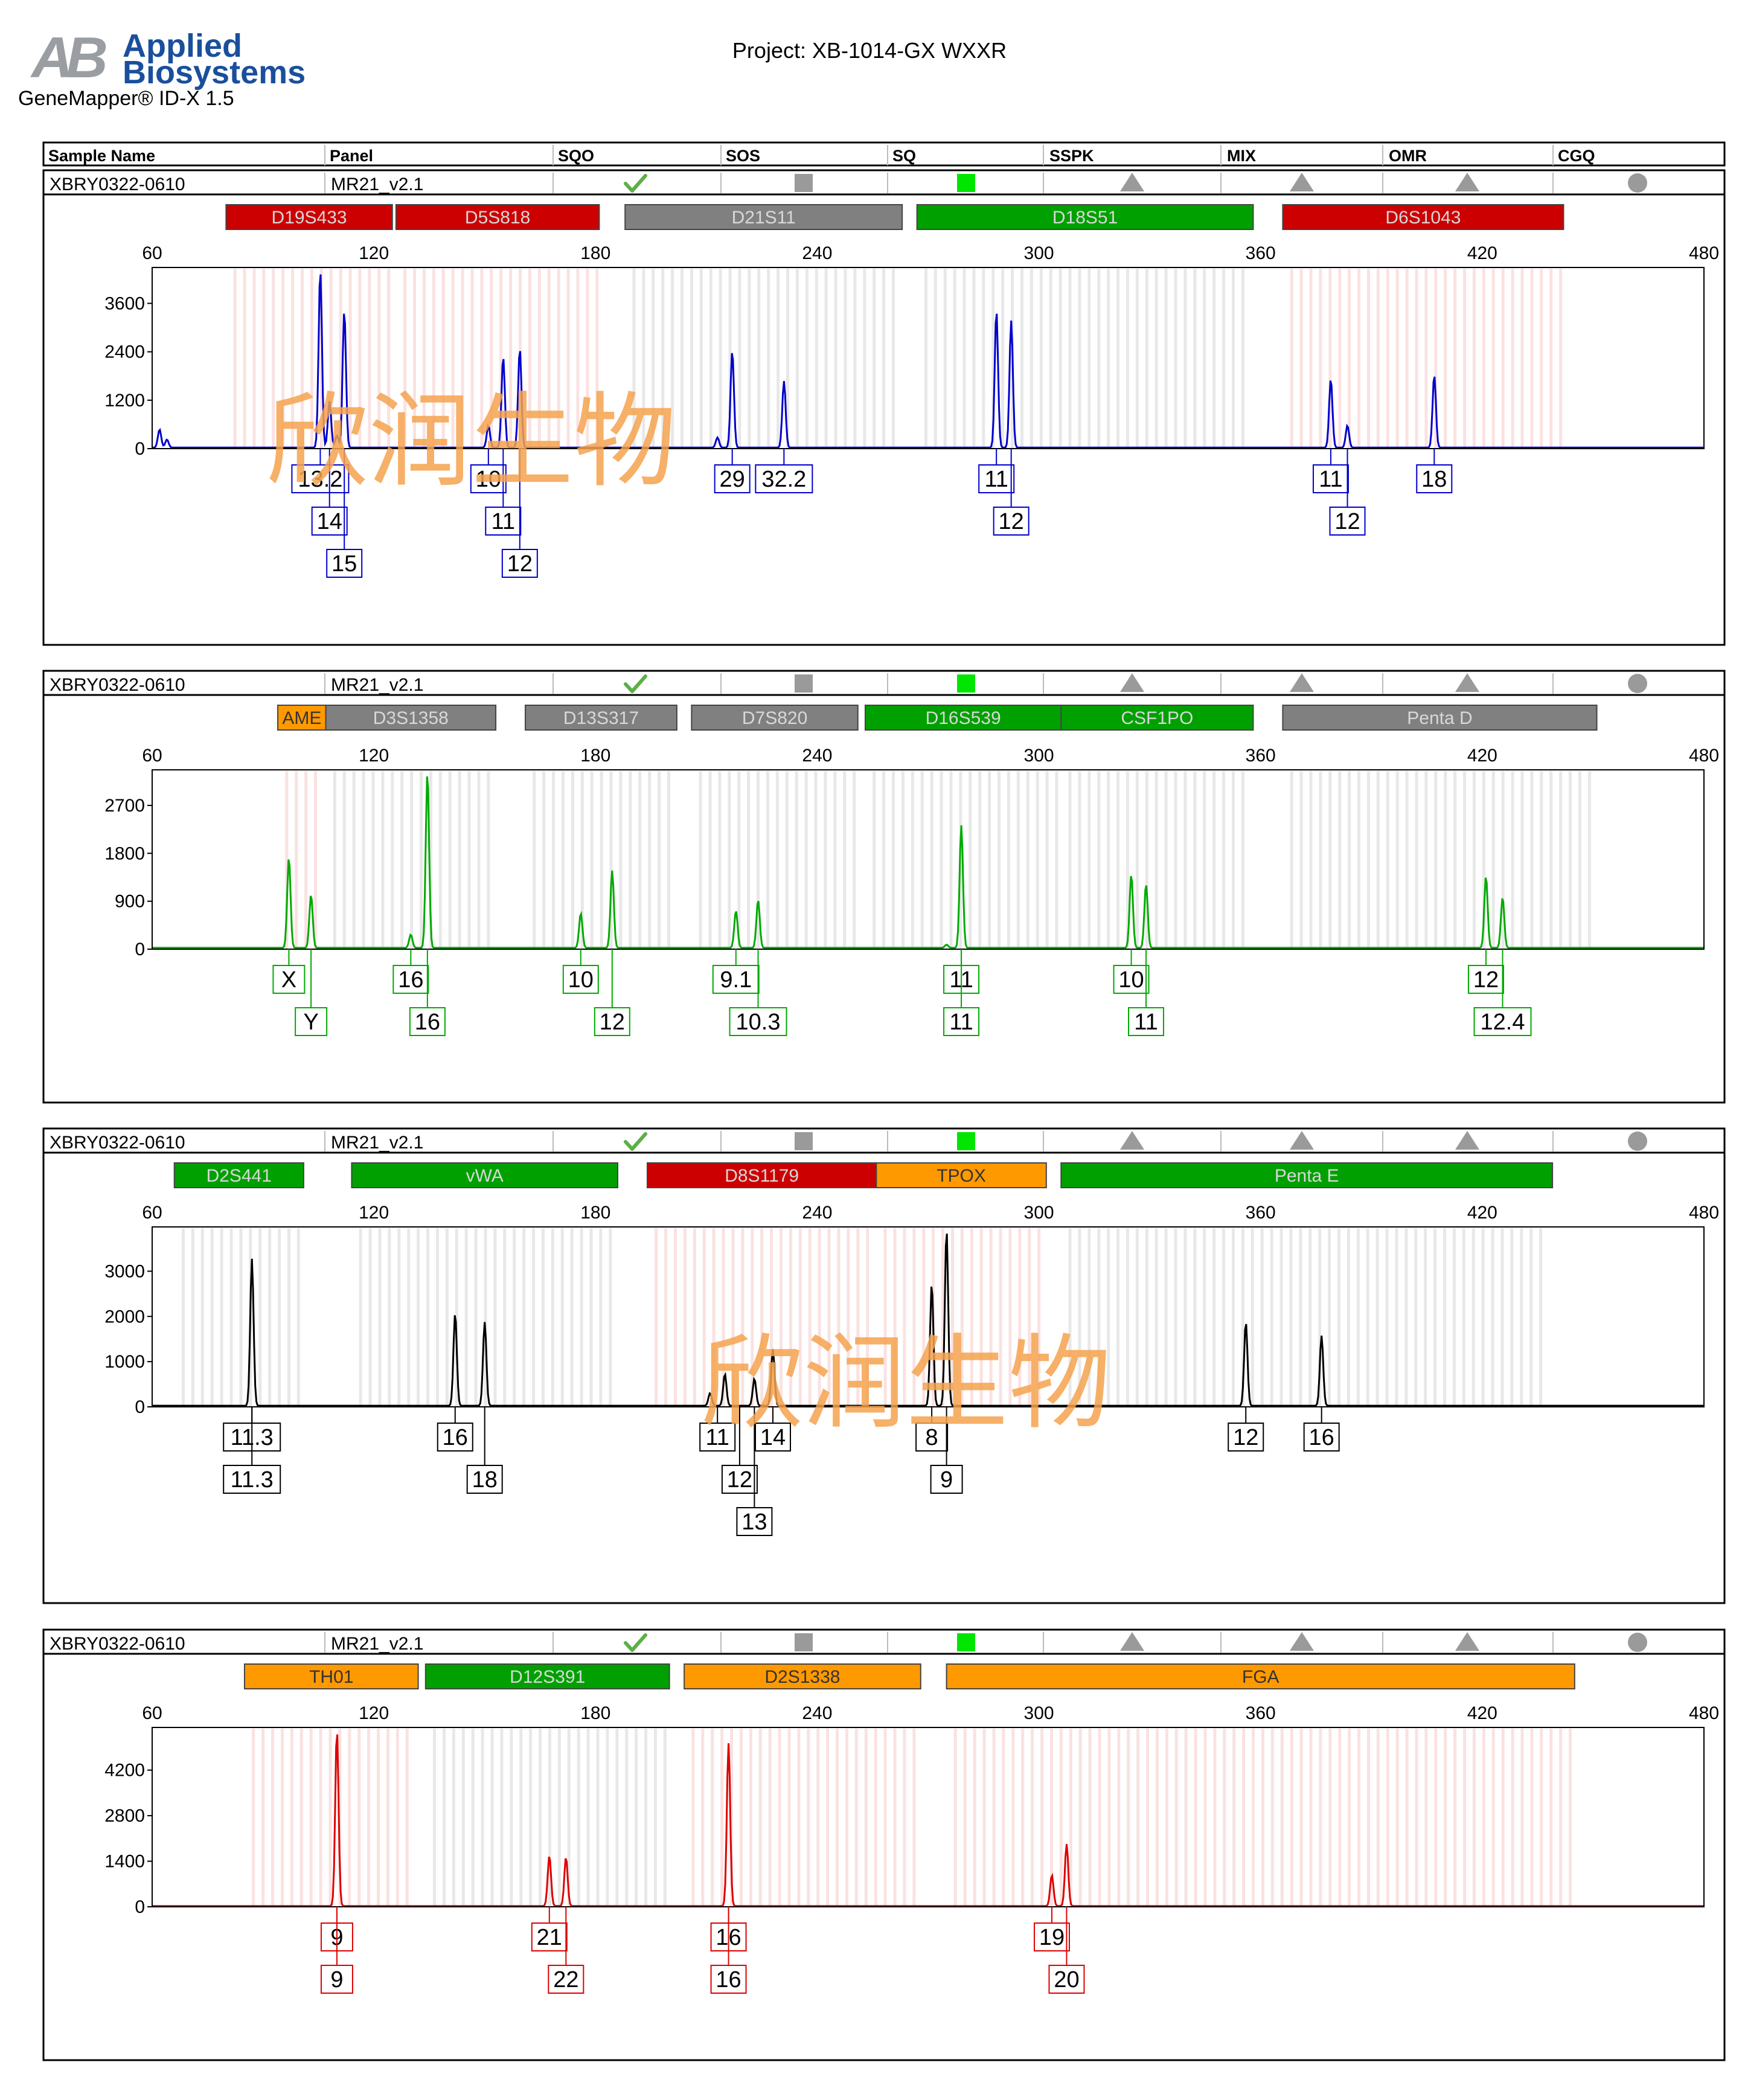 The image size is (1742, 2100). I want to click on marker-label: Penta D, so click(1439, 718).